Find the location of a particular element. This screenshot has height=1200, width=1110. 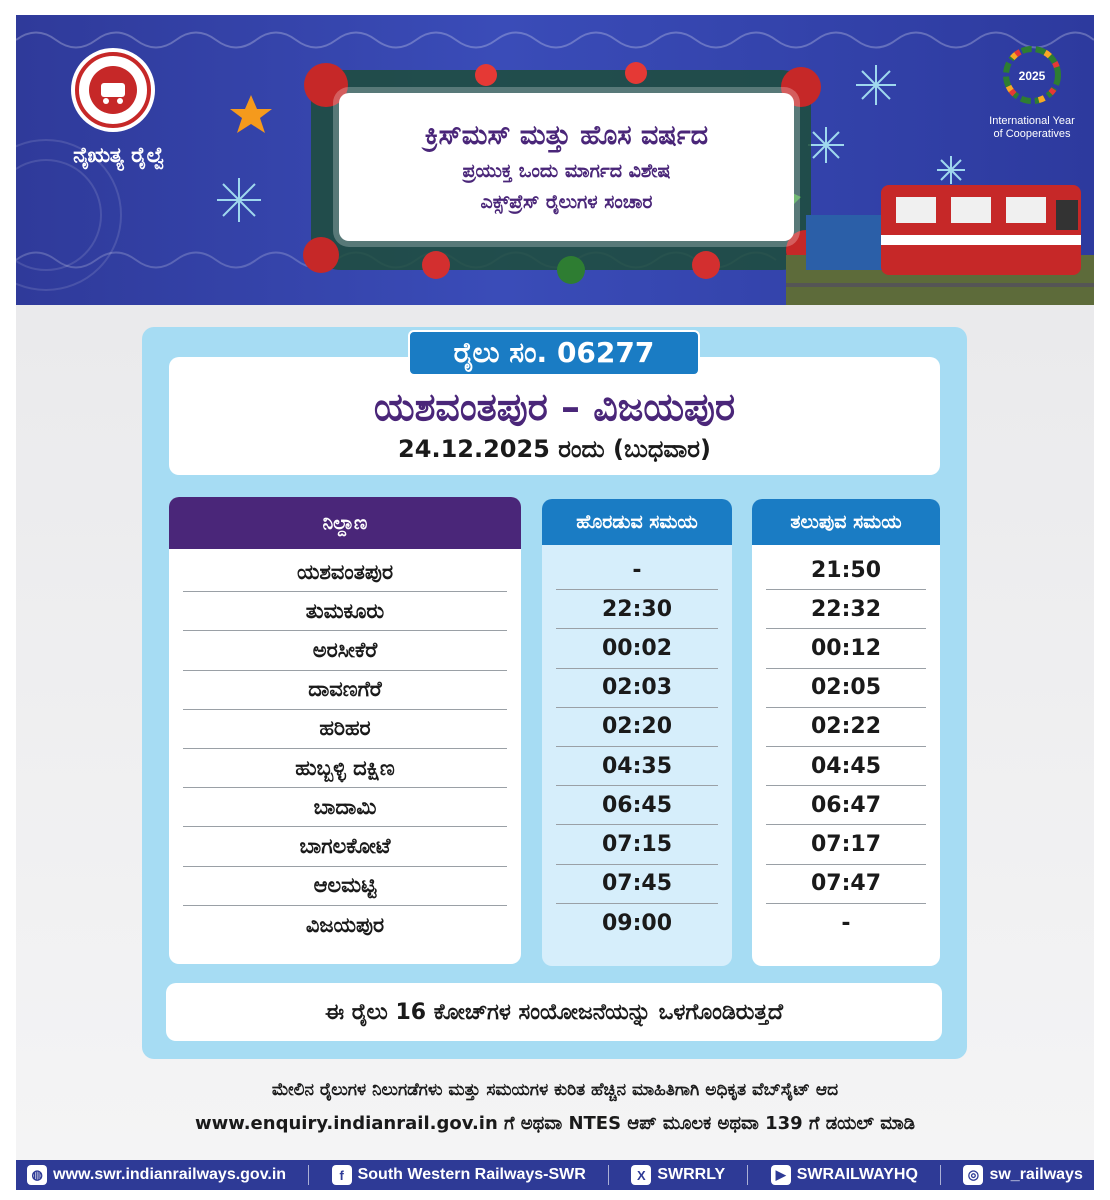

station-cell: ಯಶವಂತಪುರ is located at coordinates (345, 573).